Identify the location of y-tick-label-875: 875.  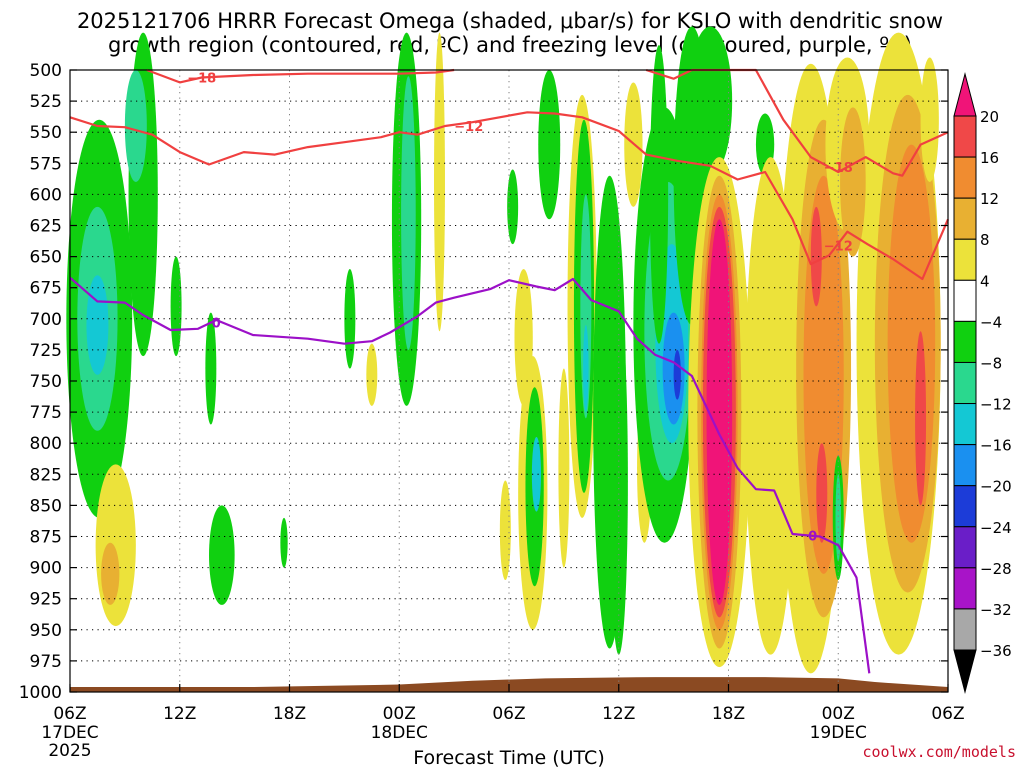
(46, 538).